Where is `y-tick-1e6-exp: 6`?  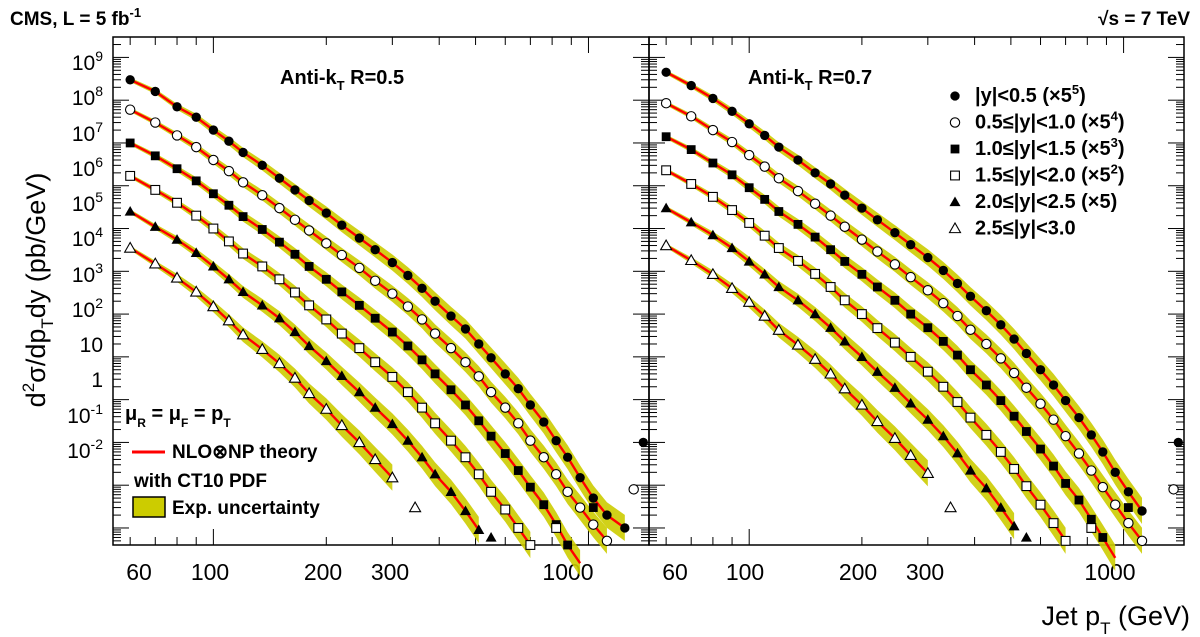
y-tick-1e6-exp: 6 is located at coordinates (99, 162).